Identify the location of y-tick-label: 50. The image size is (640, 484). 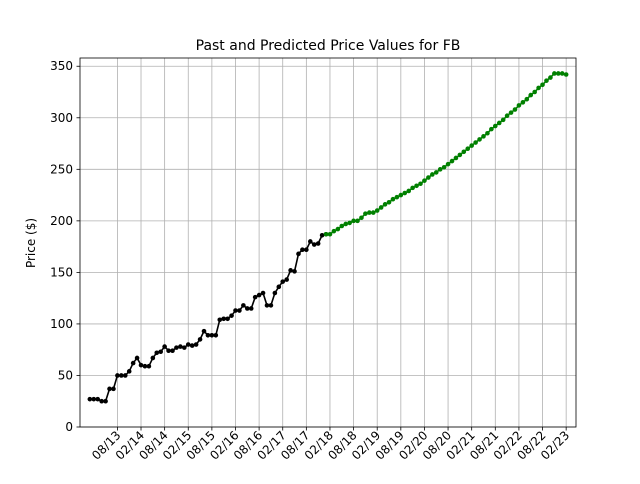
(65, 375).